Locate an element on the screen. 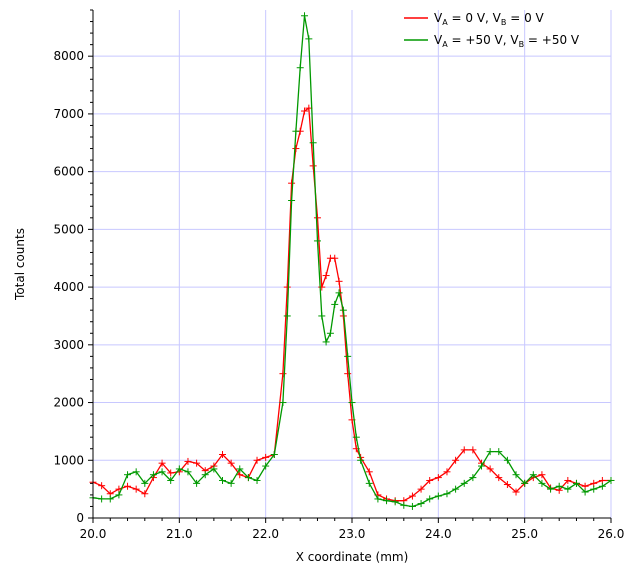 This screenshot has width=631, height=571. y-tick-label: 1000 is located at coordinates (68, 460).